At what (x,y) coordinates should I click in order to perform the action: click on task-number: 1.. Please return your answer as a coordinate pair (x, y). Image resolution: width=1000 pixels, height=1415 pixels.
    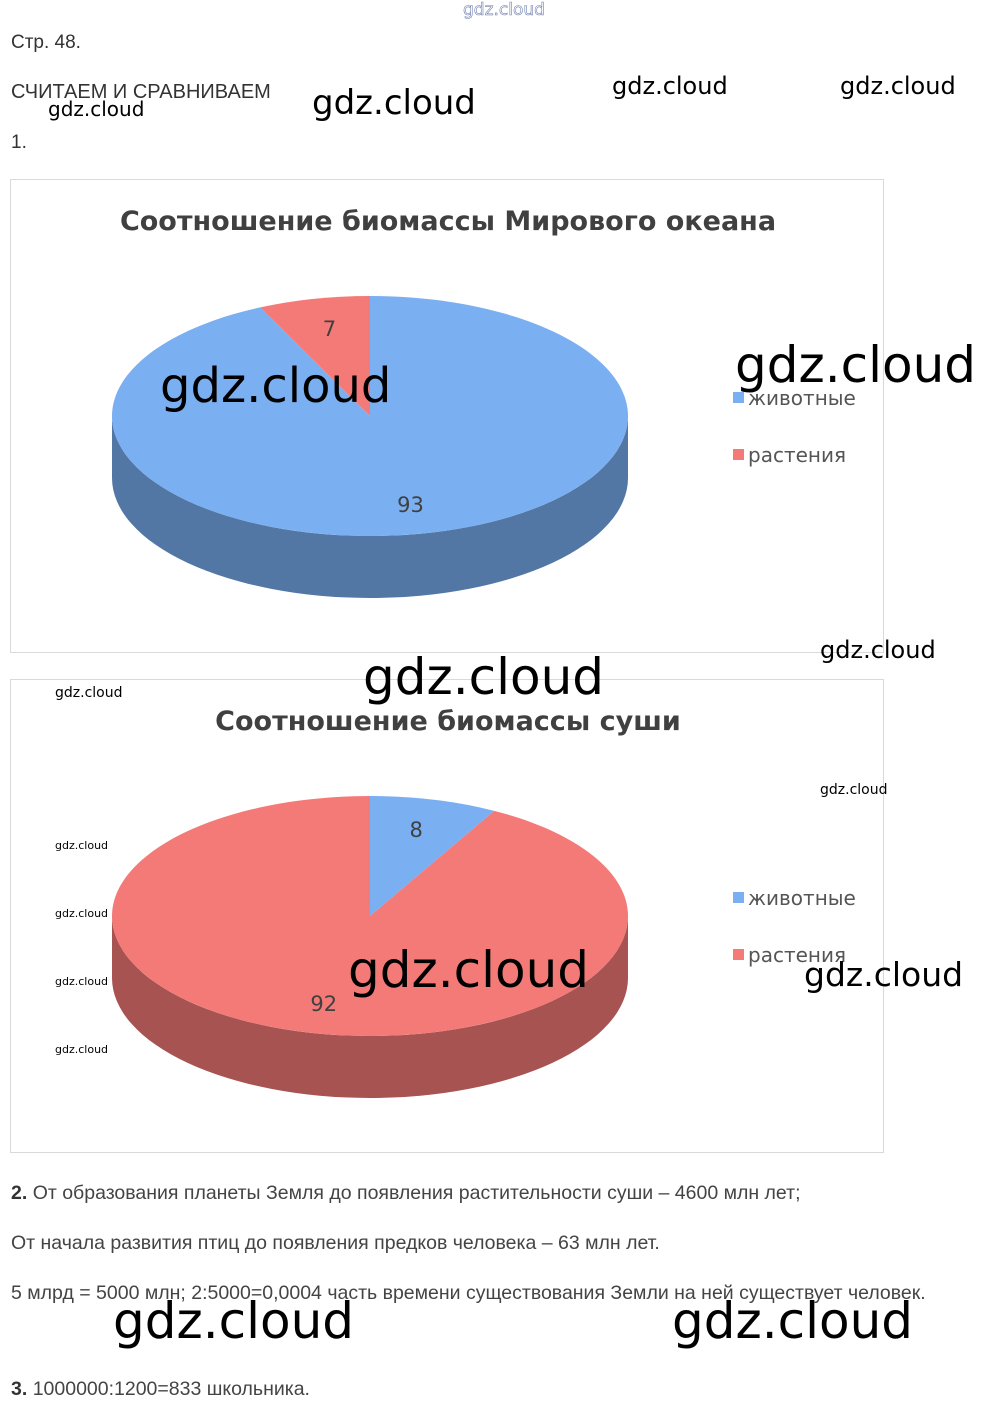
    Looking at the image, I should click on (19, 142).